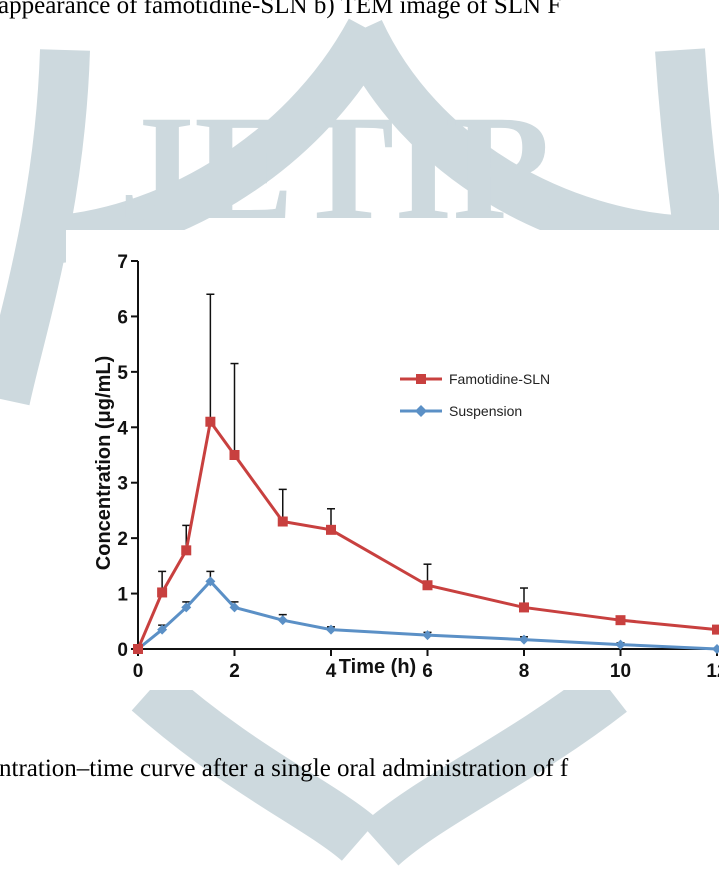 The height and width of the screenshot is (870, 719). Describe the element at coordinates (427, 671) in the screenshot. I see `x-tick-label: 6` at that location.